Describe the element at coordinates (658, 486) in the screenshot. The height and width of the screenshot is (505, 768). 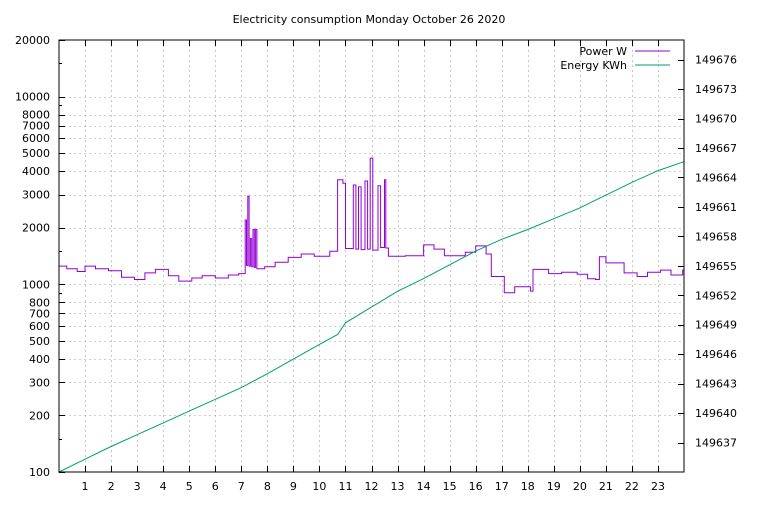
I see `x-tick-label: 23` at that location.